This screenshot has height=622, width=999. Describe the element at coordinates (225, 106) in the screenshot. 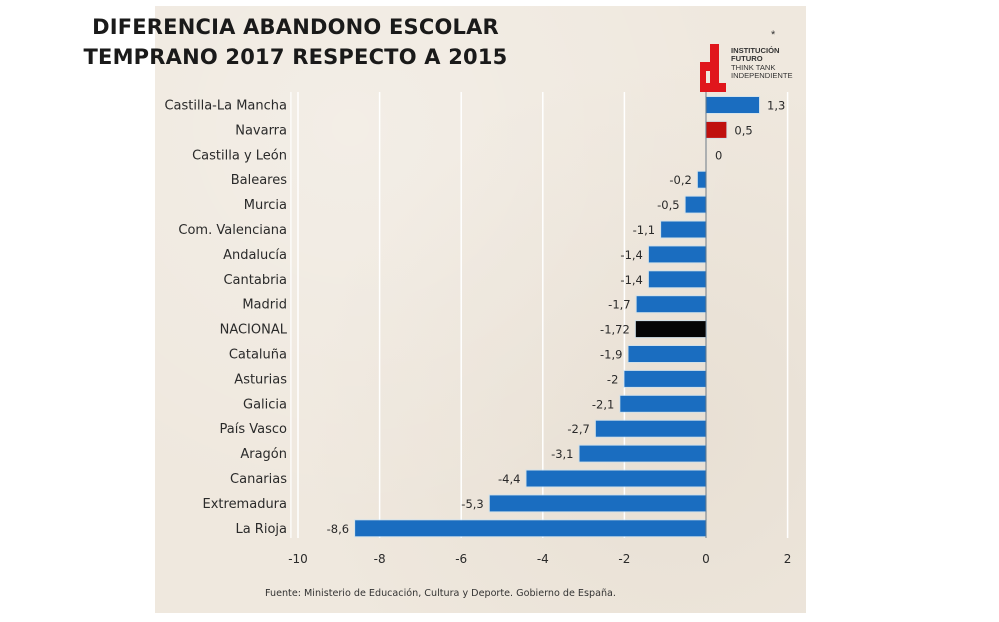

I see `category-label: Castilla-La Mancha` at that location.